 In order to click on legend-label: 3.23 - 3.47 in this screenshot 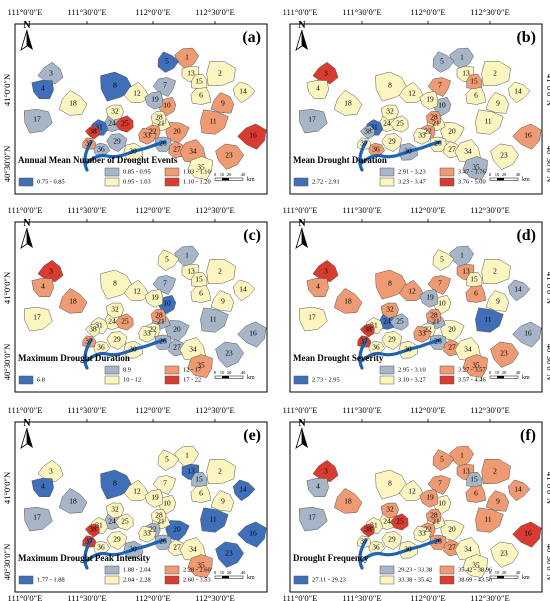, I will do `click(412, 181)`.